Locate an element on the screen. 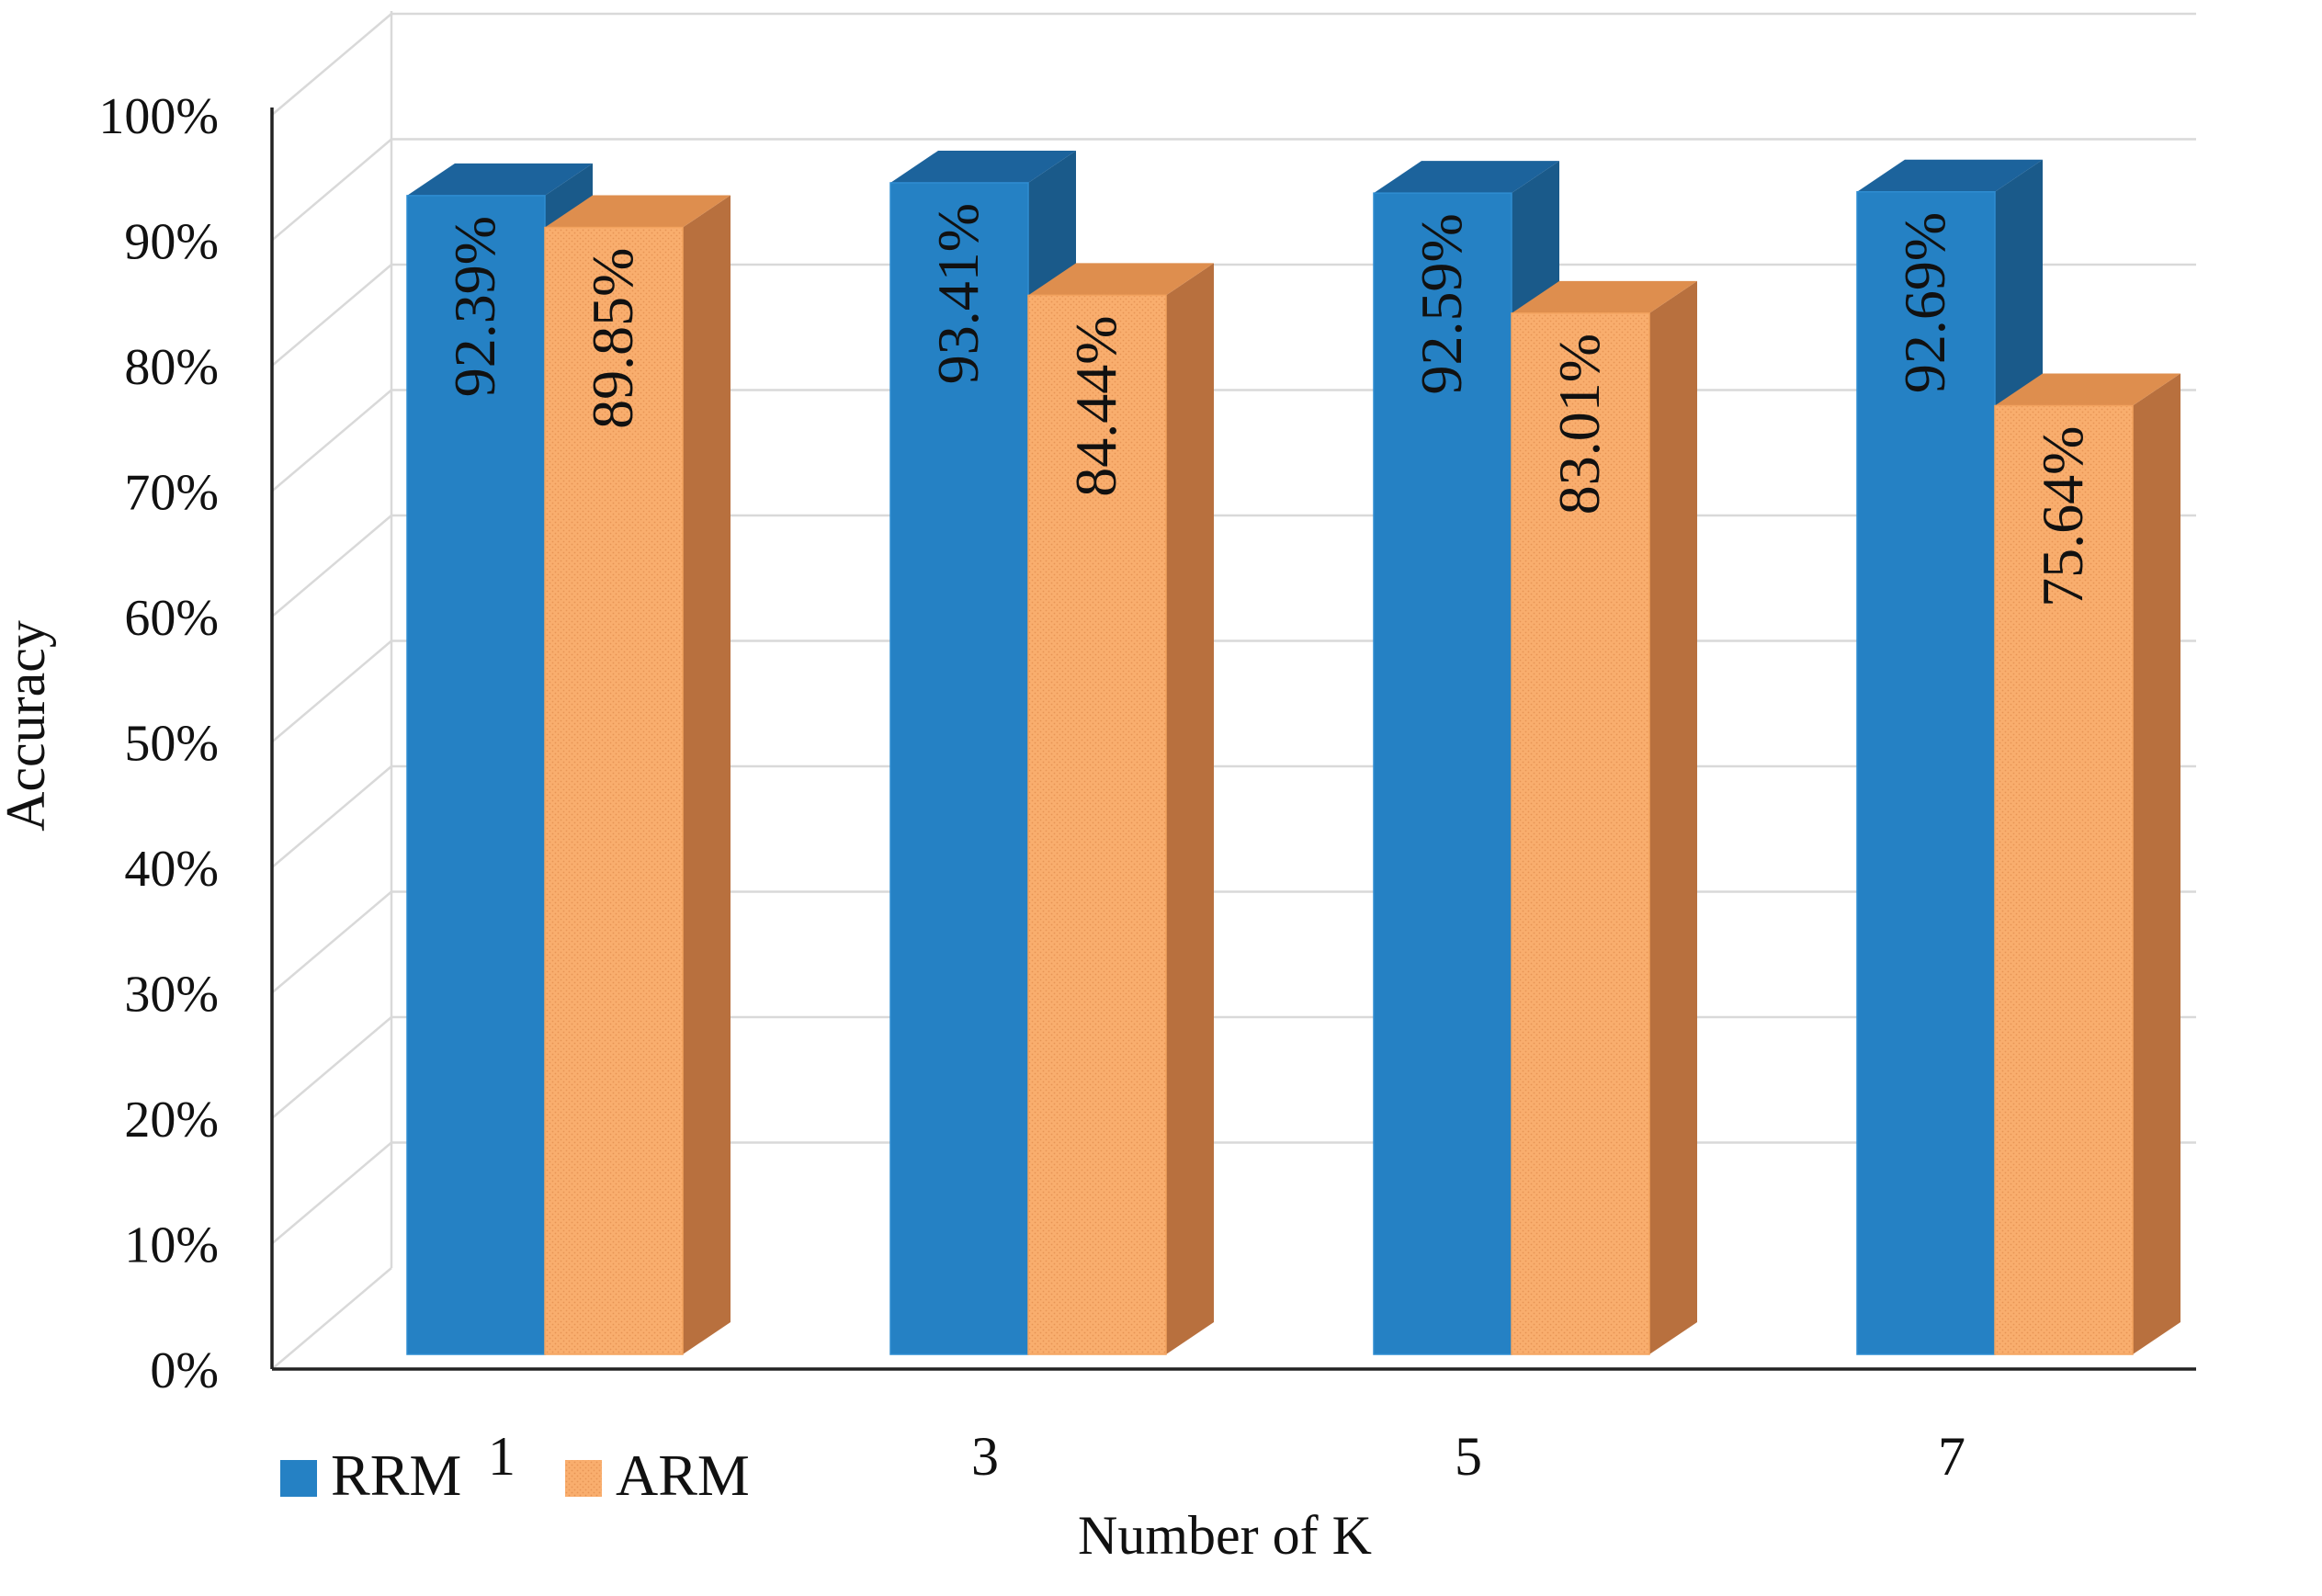 The width and height of the screenshot is (2322, 1596). legend-item-arm: ARM is located at coordinates (657, 1475).